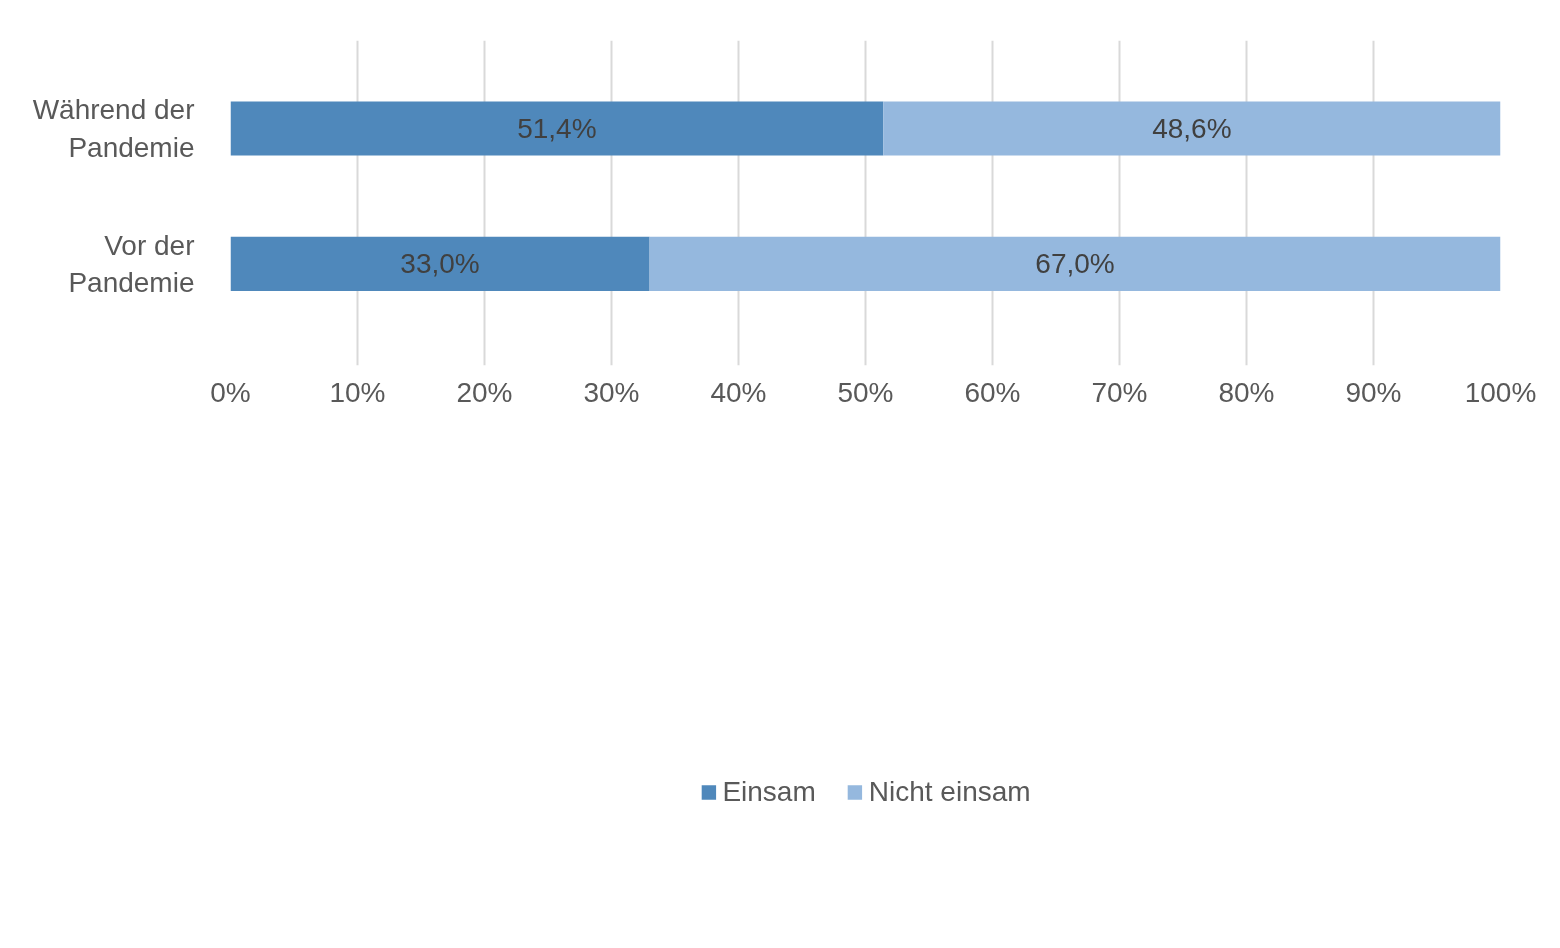 This screenshot has width=1560, height=948. Describe the element at coordinates (992, 392) in the screenshot. I see `x-tick-label: 60%` at that location.